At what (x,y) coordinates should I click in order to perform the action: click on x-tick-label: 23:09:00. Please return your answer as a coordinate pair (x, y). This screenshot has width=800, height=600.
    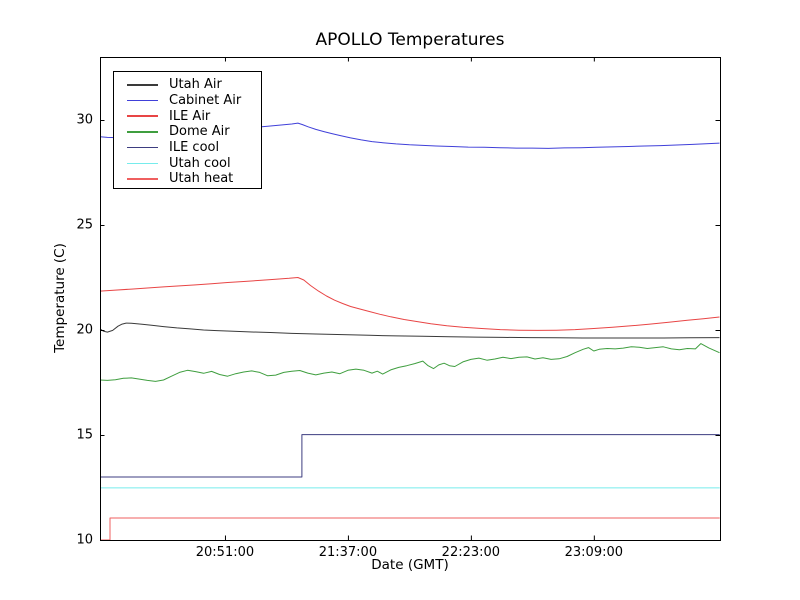
    Looking at the image, I should click on (594, 552).